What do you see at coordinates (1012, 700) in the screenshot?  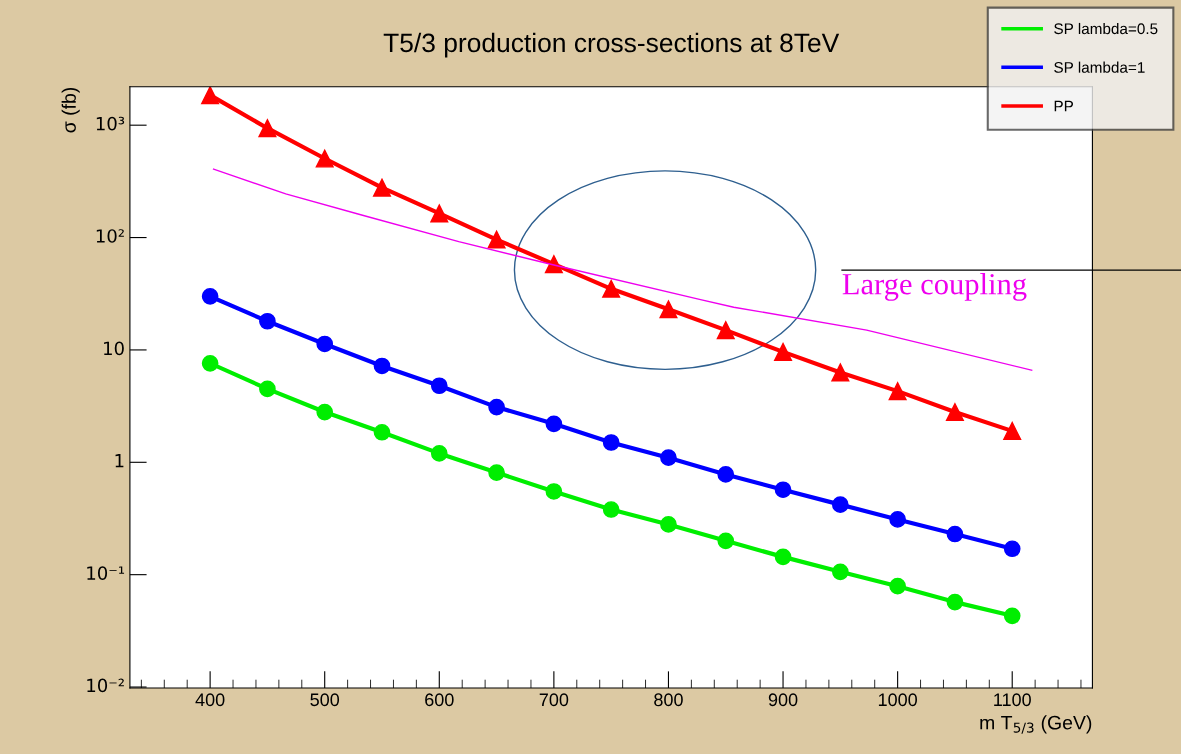 I see `x-tick-label: 1100` at bounding box center [1012, 700].